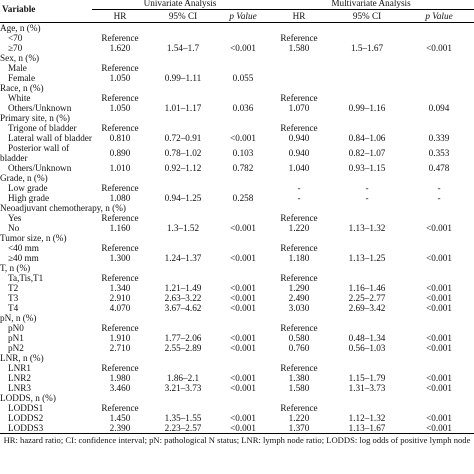 This screenshot has height=474, width=474. What do you see at coordinates (299, 308) in the screenshot?
I see `value-cell: 3.030` at bounding box center [299, 308].